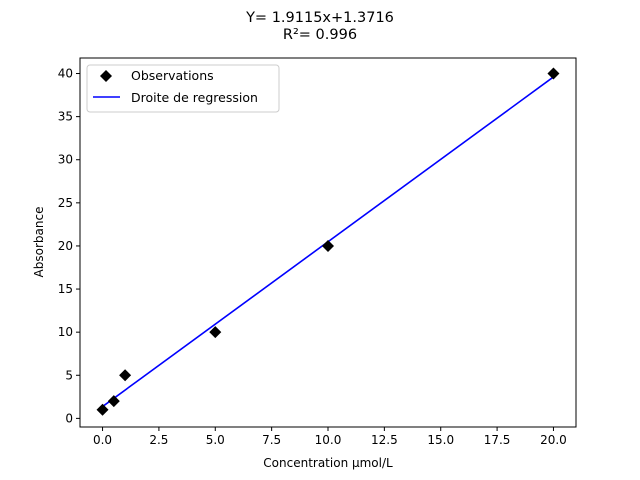 This screenshot has width=640, height=480. What do you see at coordinates (65, 289) in the screenshot?
I see `y-tick-label: 15` at bounding box center [65, 289].